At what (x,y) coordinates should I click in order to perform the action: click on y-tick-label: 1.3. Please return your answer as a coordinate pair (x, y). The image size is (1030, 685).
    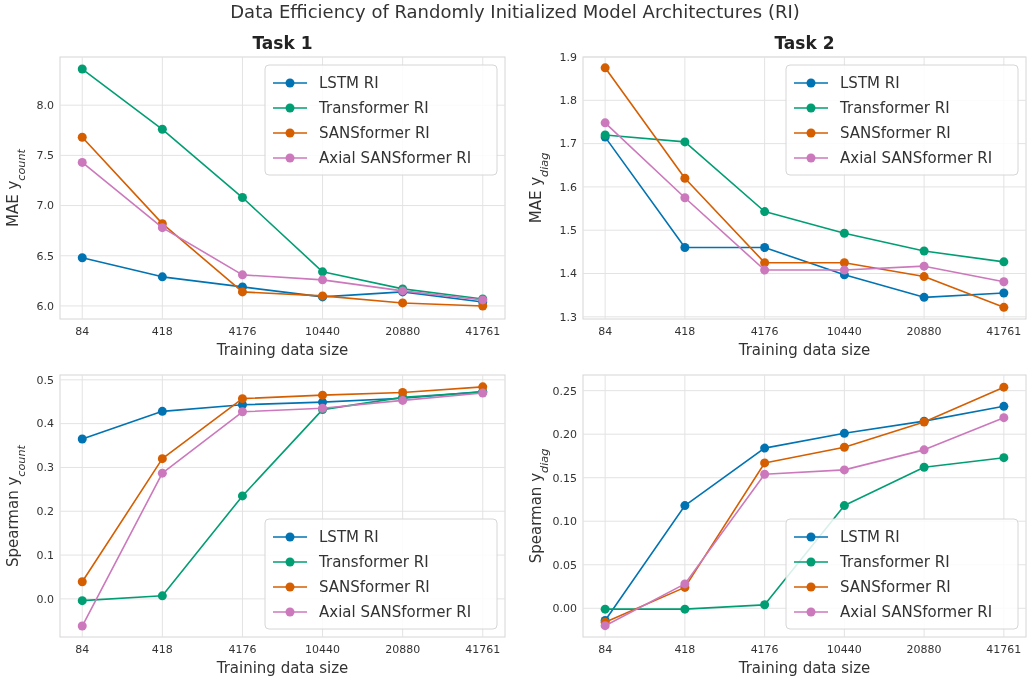
    Looking at the image, I should click on (568, 317).